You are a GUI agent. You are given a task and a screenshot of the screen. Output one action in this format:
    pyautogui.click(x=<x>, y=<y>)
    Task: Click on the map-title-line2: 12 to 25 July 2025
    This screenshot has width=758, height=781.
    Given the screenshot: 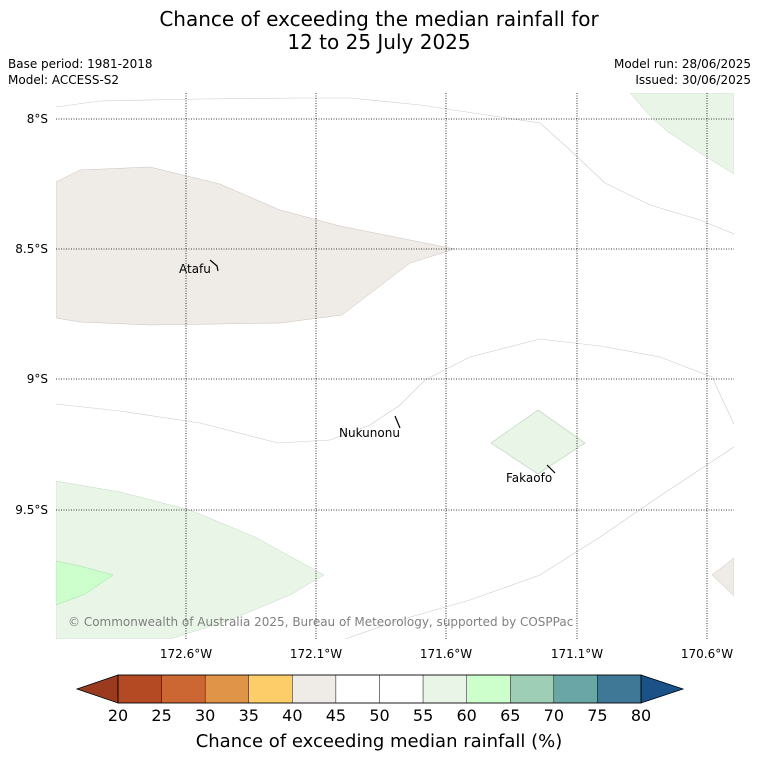 What is the action you would take?
    pyautogui.click(x=379, y=42)
    